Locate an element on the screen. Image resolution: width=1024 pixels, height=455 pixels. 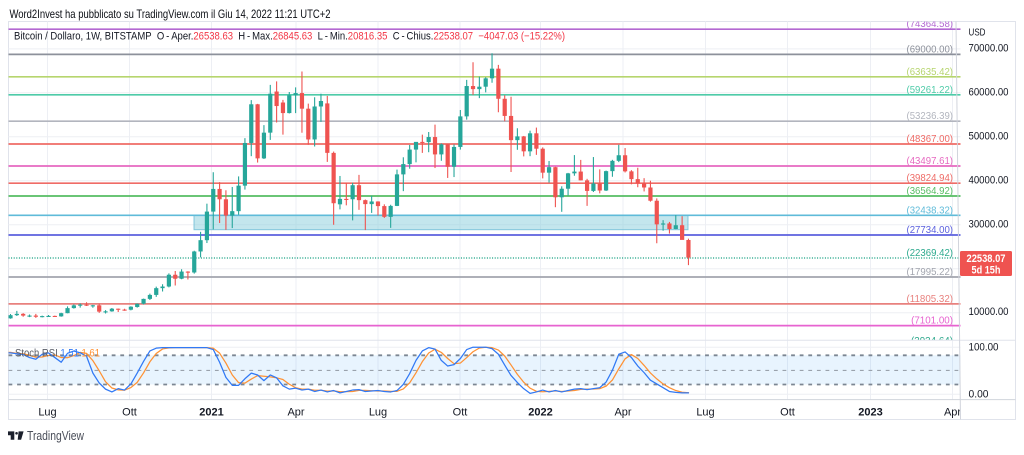
svg-text: TradingView is located at coordinates (56, 436).